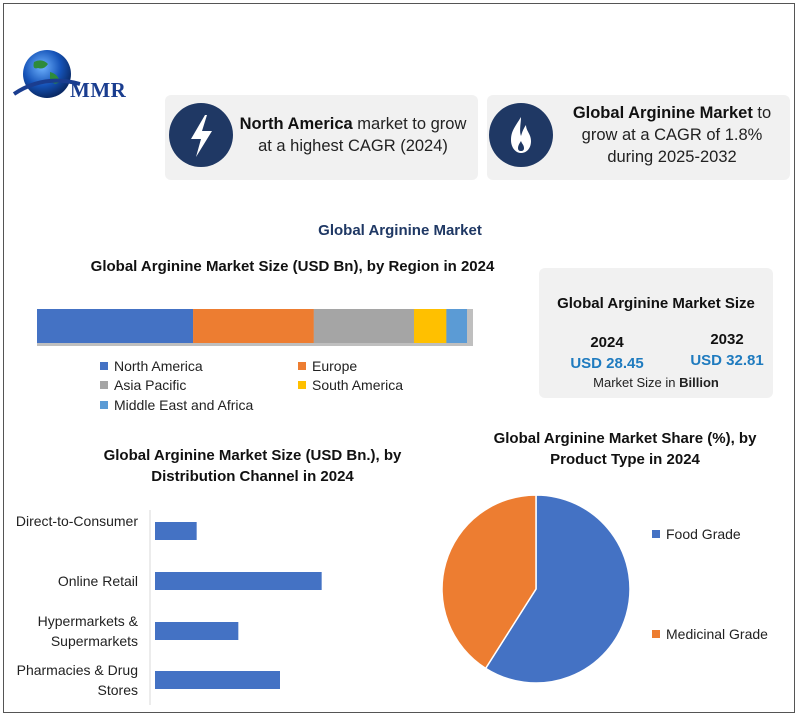 Image resolution: width=800 pixels, height=718 pixels. Describe the element at coordinates (636, 382) in the screenshot. I see `note-prefix: Market Size in` at that location.